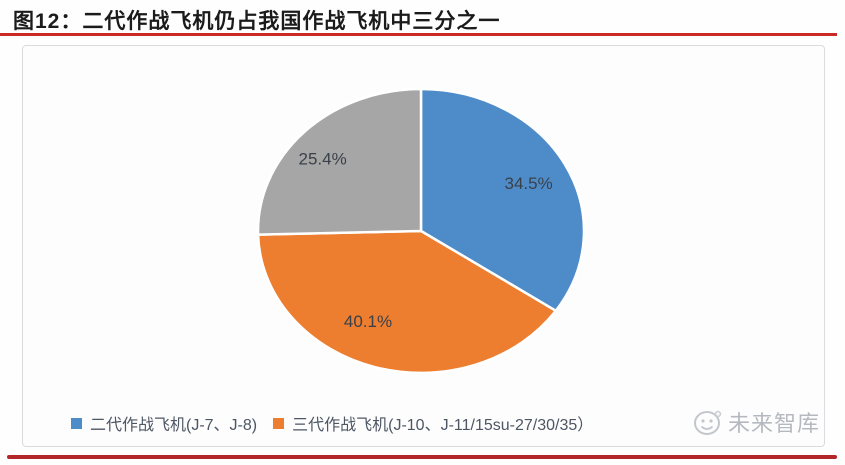  Describe the element at coordinates (257, 21) in the screenshot. I see `figure-title: 图12：二代作战飞机仍占我国作战飞机中三分之一` at that location.